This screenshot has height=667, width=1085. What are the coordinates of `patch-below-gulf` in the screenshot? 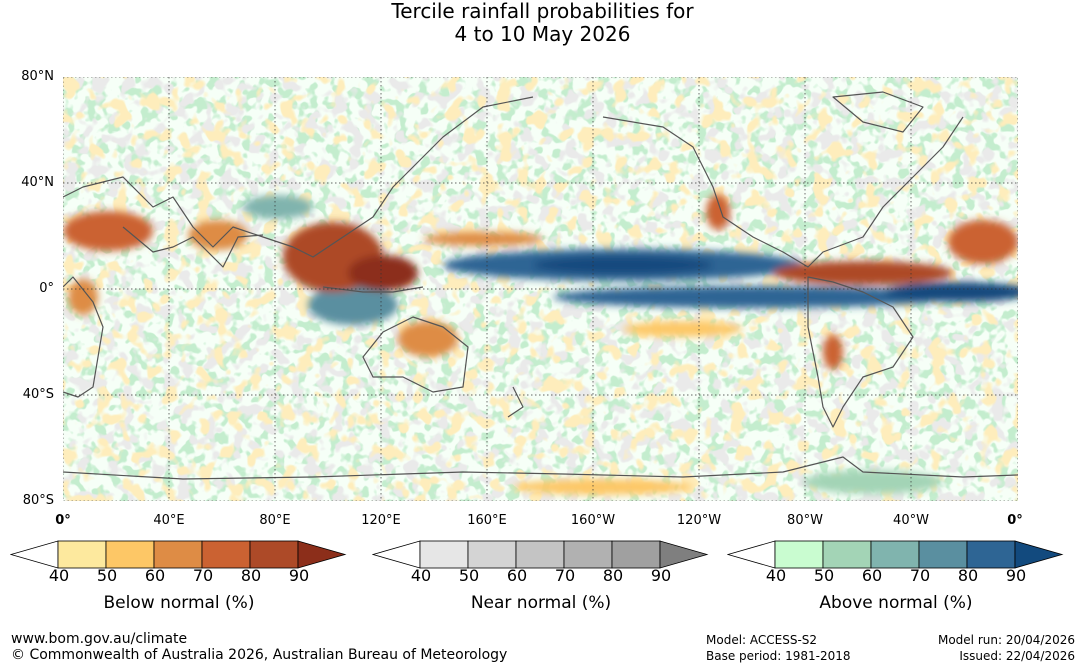 It's located at (718, 212).